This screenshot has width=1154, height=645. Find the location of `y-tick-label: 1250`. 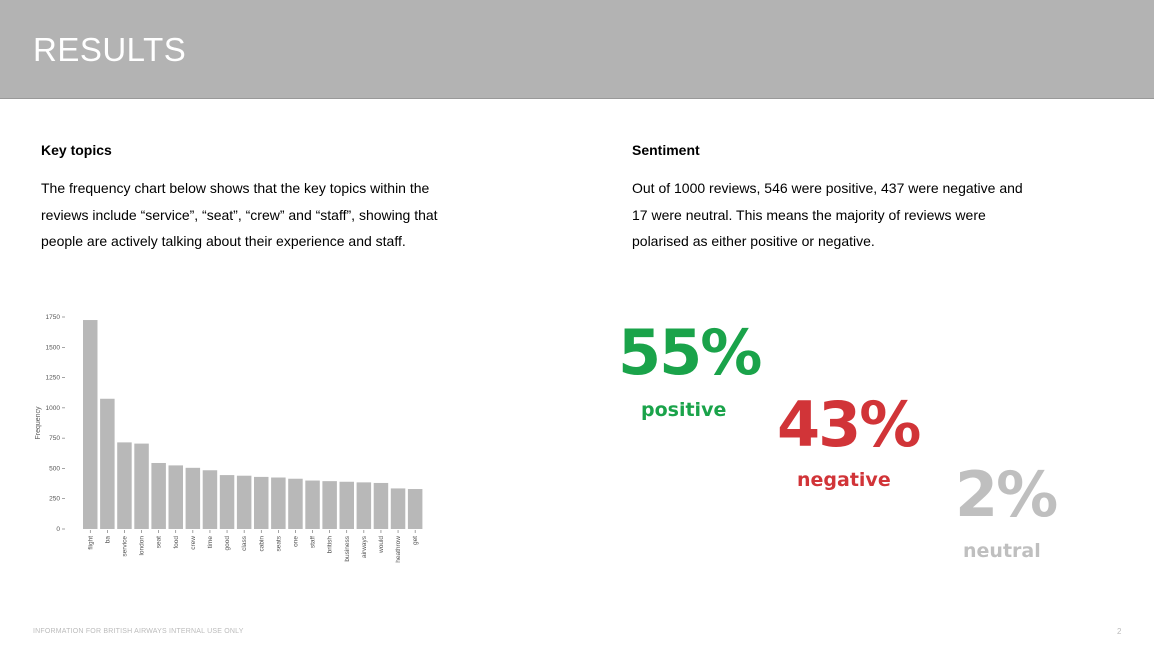

y-tick-label: 1250 is located at coordinates (53, 378).